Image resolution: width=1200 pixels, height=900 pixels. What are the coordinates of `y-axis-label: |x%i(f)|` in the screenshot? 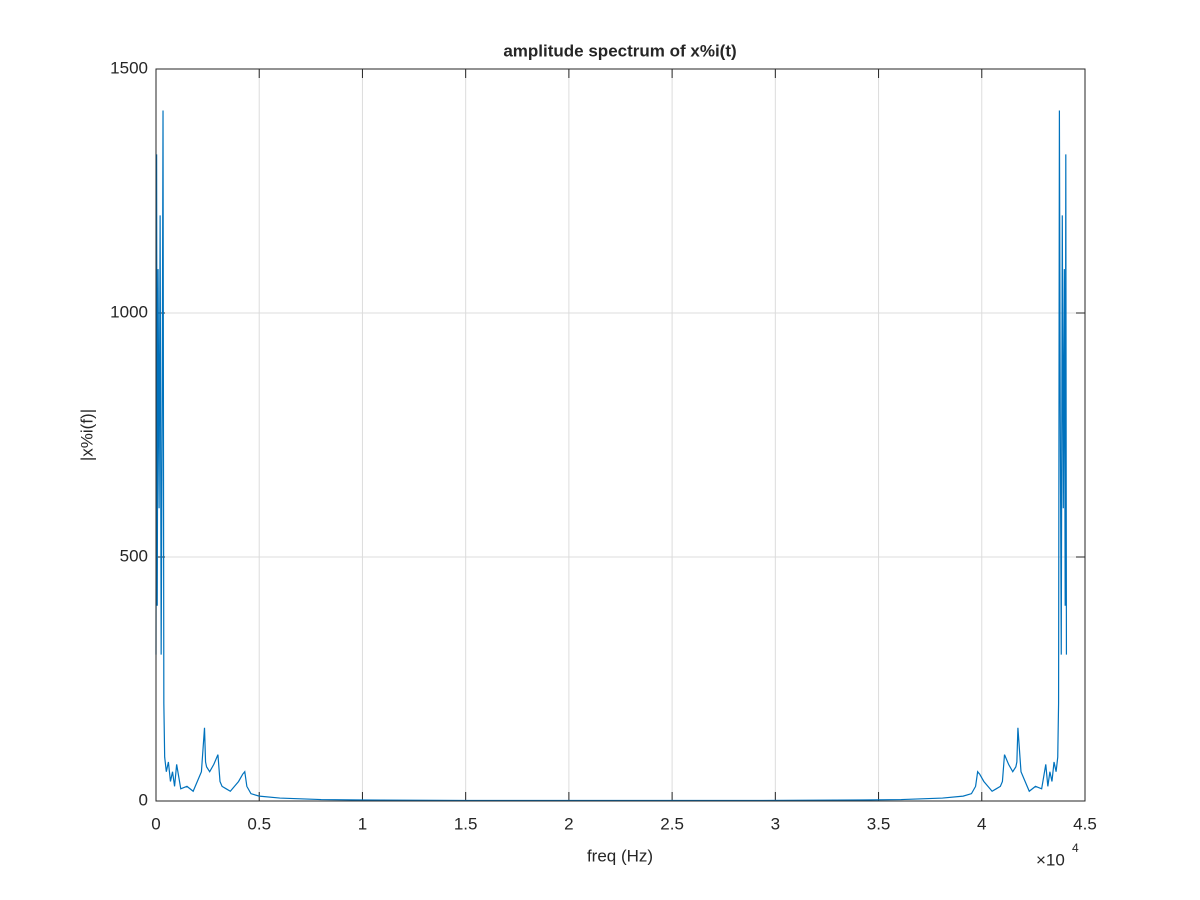 It's located at (86, 435).